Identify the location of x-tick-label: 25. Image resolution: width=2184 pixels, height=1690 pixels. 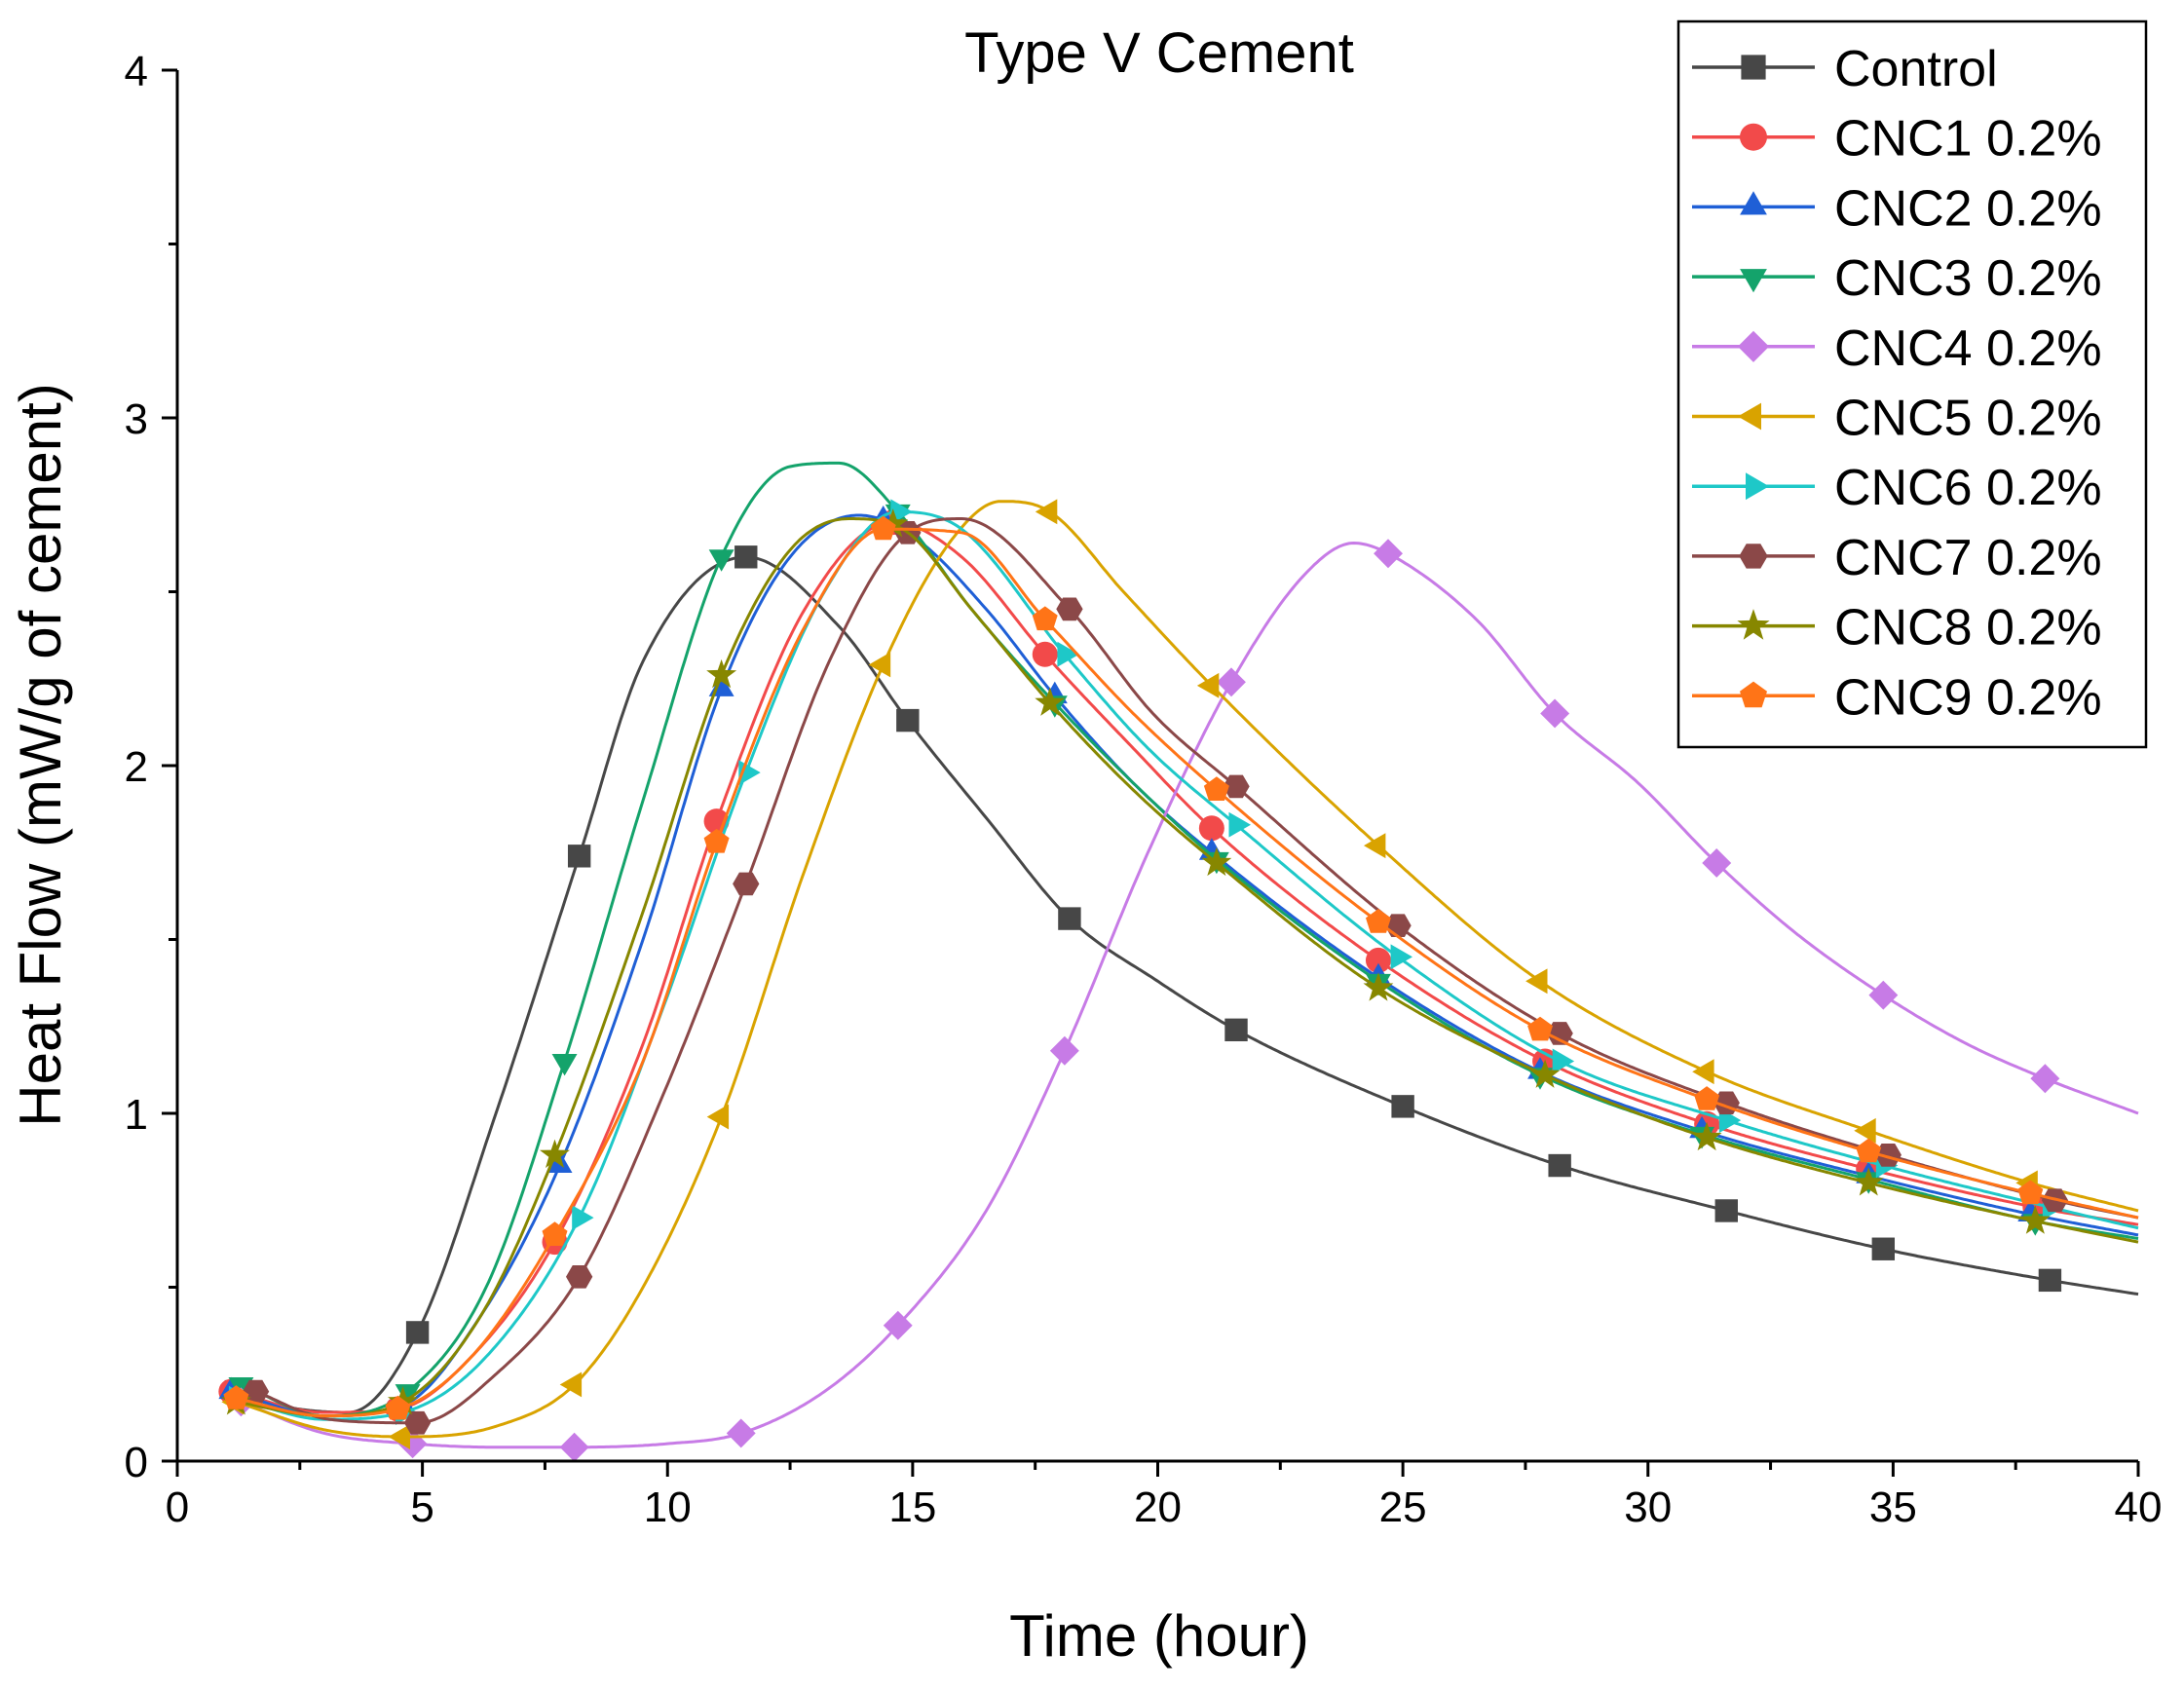
(1403, 1507).